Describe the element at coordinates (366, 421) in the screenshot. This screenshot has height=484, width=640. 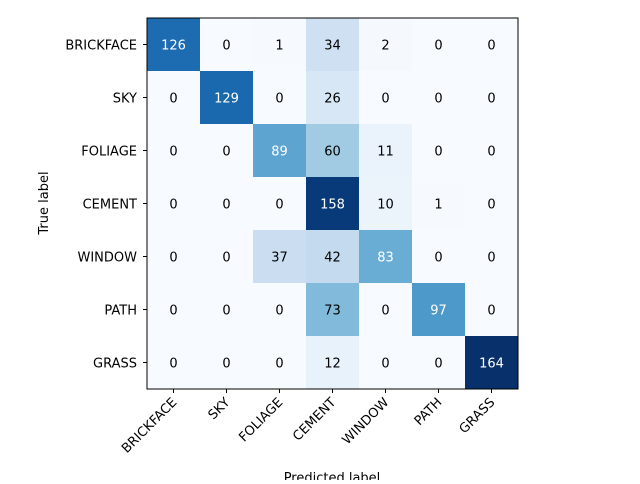
I see `x-tick-label: WINDOW` at that location.